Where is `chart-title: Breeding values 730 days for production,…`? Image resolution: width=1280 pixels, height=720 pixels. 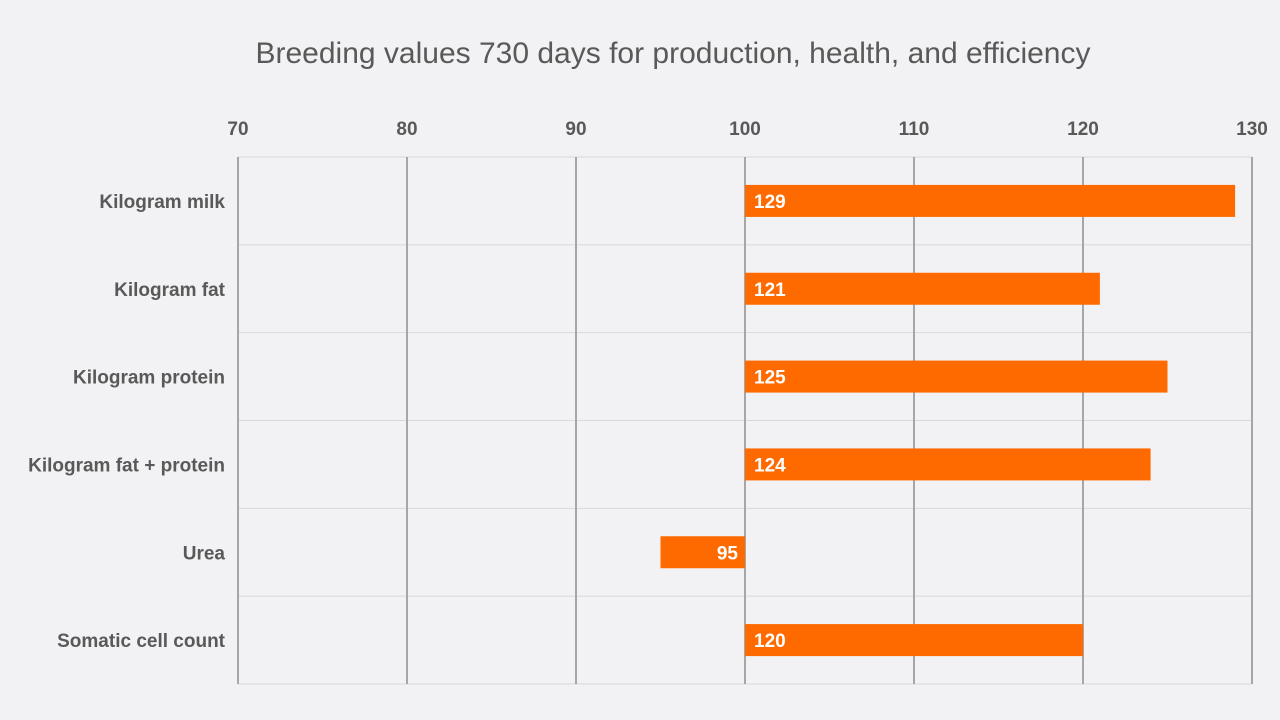 chart-title: Breeding values 730 days for production,… is located at coordinates (673, 53).